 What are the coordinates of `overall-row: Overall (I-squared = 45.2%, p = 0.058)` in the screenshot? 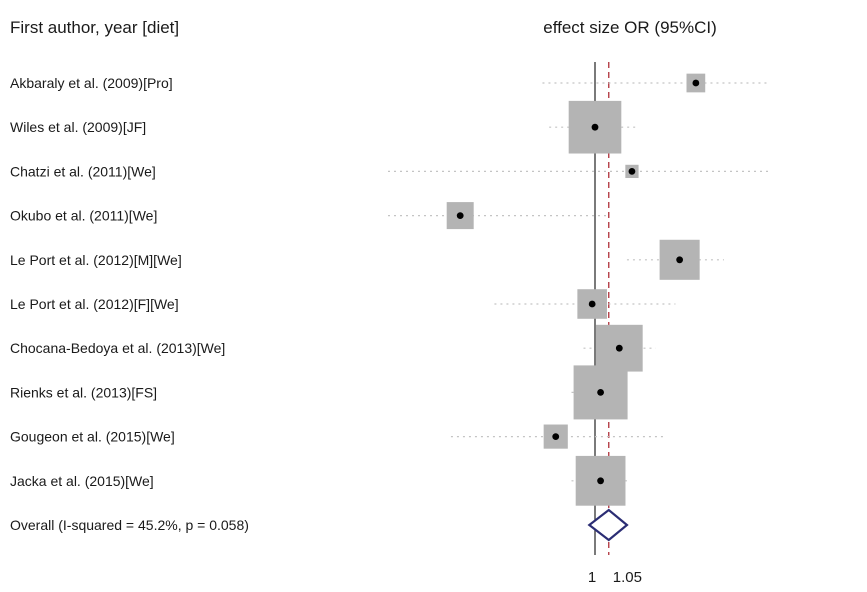 It's located at (319, 525).